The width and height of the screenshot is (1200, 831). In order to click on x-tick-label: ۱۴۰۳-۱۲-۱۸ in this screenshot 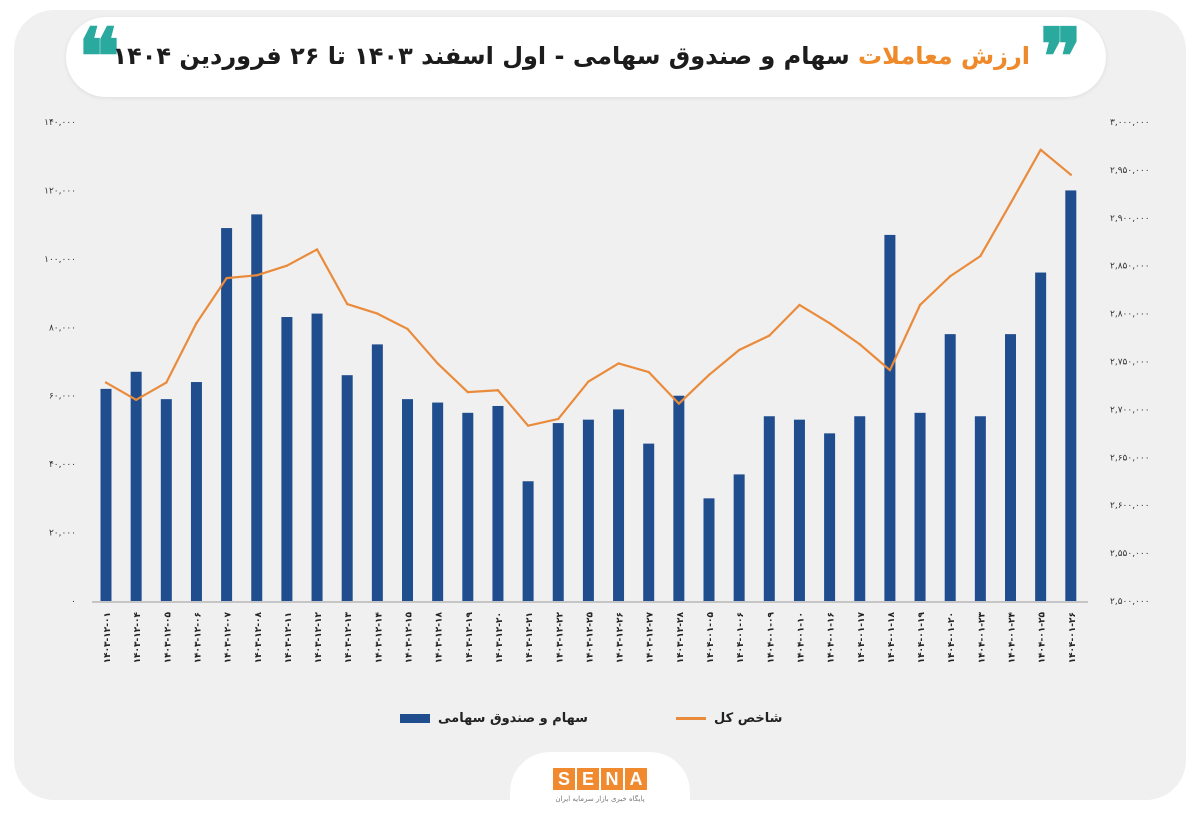, I will do `click(440, 637)`.